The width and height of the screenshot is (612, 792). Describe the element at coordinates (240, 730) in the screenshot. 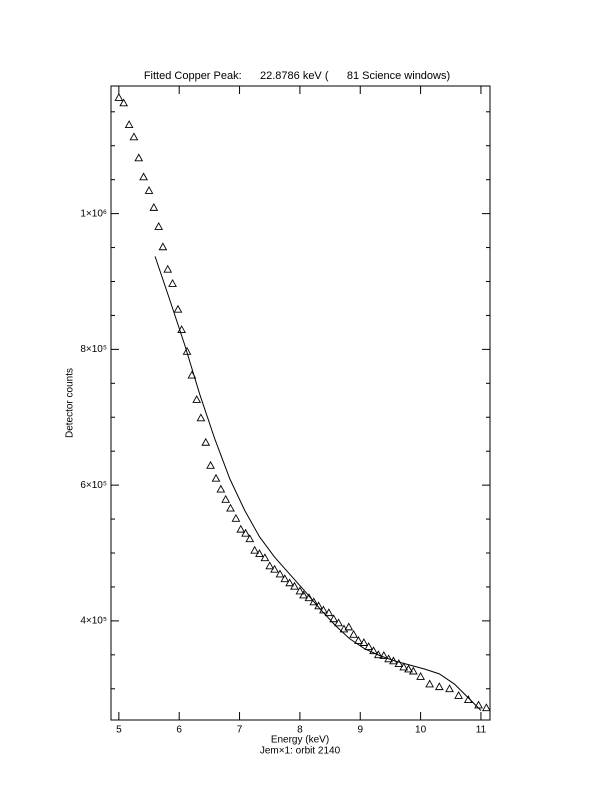

I see `x-tick-label: 7` at that location.